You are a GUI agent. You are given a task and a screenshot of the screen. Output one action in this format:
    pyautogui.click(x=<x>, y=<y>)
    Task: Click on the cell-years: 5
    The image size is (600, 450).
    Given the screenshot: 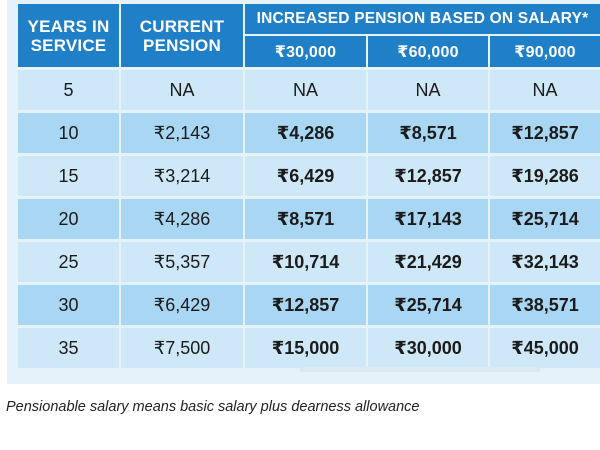 What is the action you would take?
    pyautogui.click(x=69, y=89)
    